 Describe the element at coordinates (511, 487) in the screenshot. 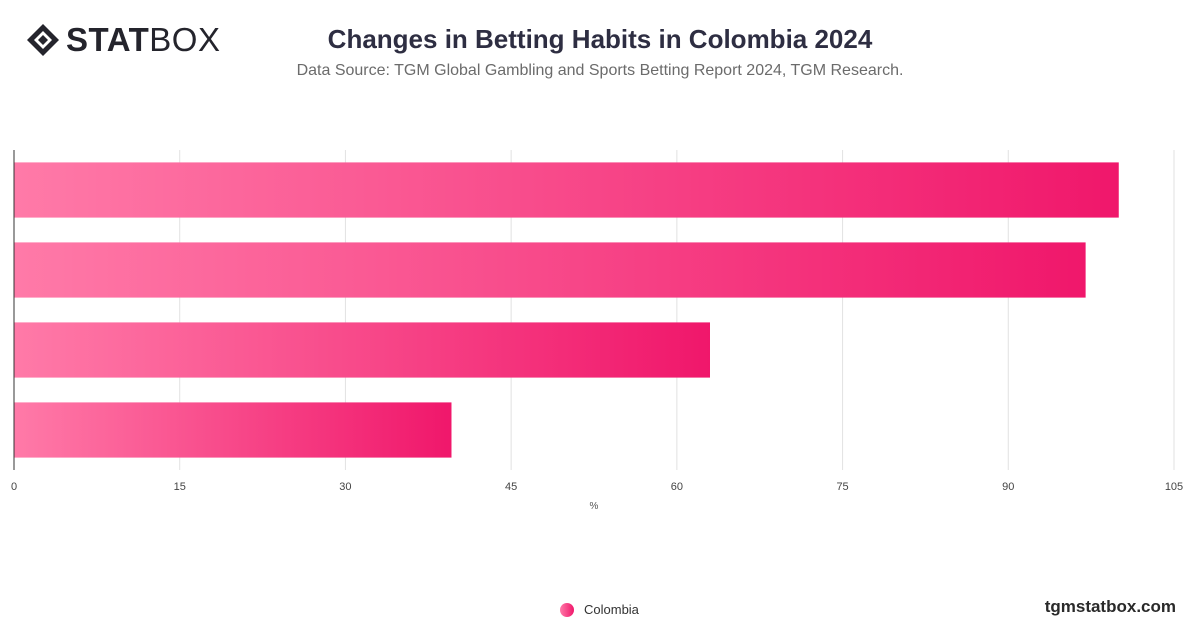

I see `x-tick-label: 45` at that location.